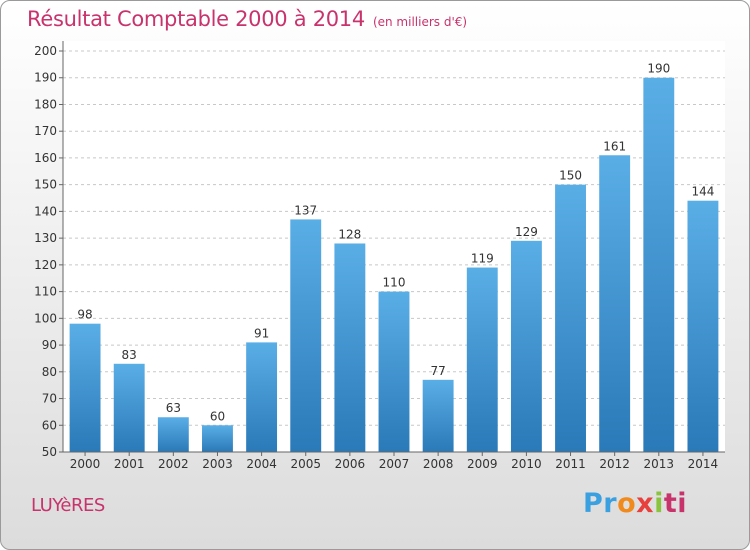  I want to click on bar-value-label: 129, so click(526, 232).